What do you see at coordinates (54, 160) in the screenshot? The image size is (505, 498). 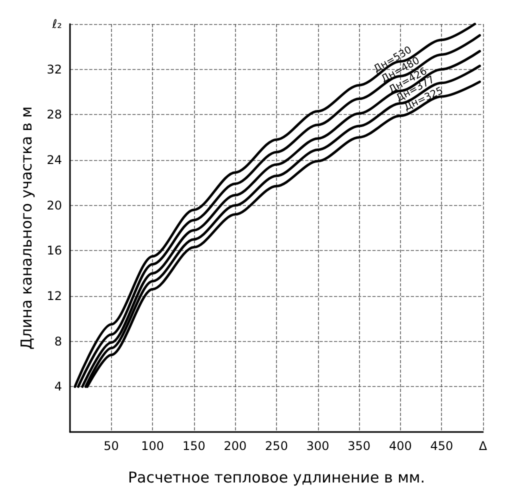 I see `y-tick-label: 24` at bounding box center [54, 160].